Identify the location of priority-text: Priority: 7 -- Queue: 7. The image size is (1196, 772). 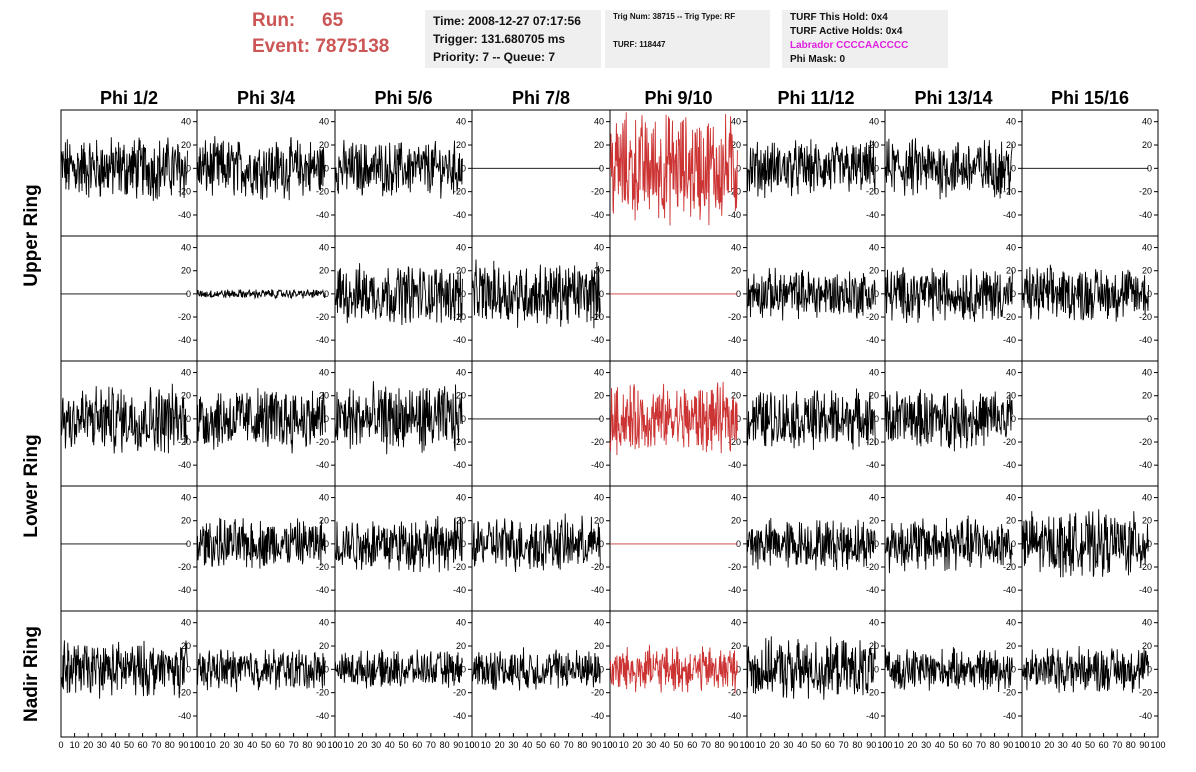
(494, 57).